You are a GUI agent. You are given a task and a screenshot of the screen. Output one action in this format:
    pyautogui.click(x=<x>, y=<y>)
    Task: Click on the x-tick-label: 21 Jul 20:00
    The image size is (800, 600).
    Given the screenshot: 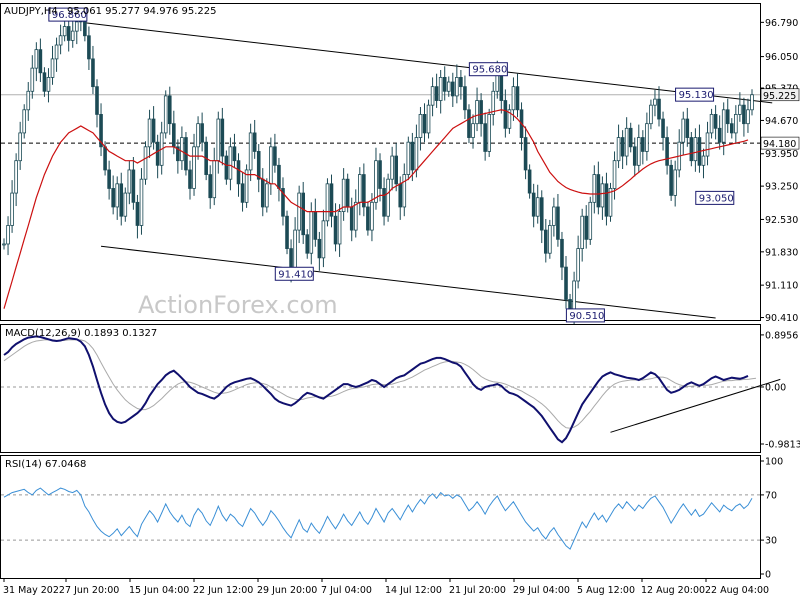 What is the action you would take?
    pyautogui.click(x=477, y=590)
    